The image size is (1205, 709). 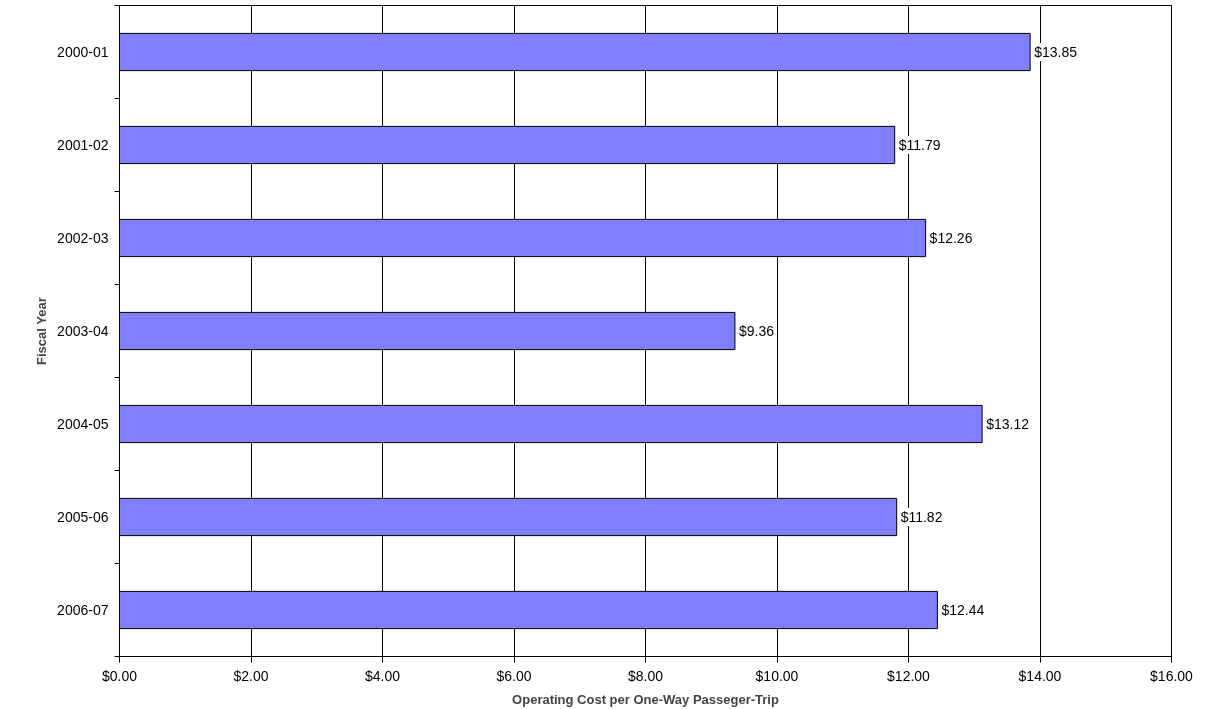 I want to click on data-label: $13.12, so click(x=1008, y=424).